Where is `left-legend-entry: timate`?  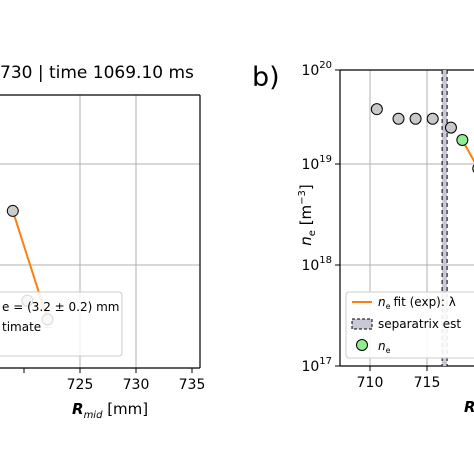 left-legend-entry: timate is located at coordinates (21, 327).